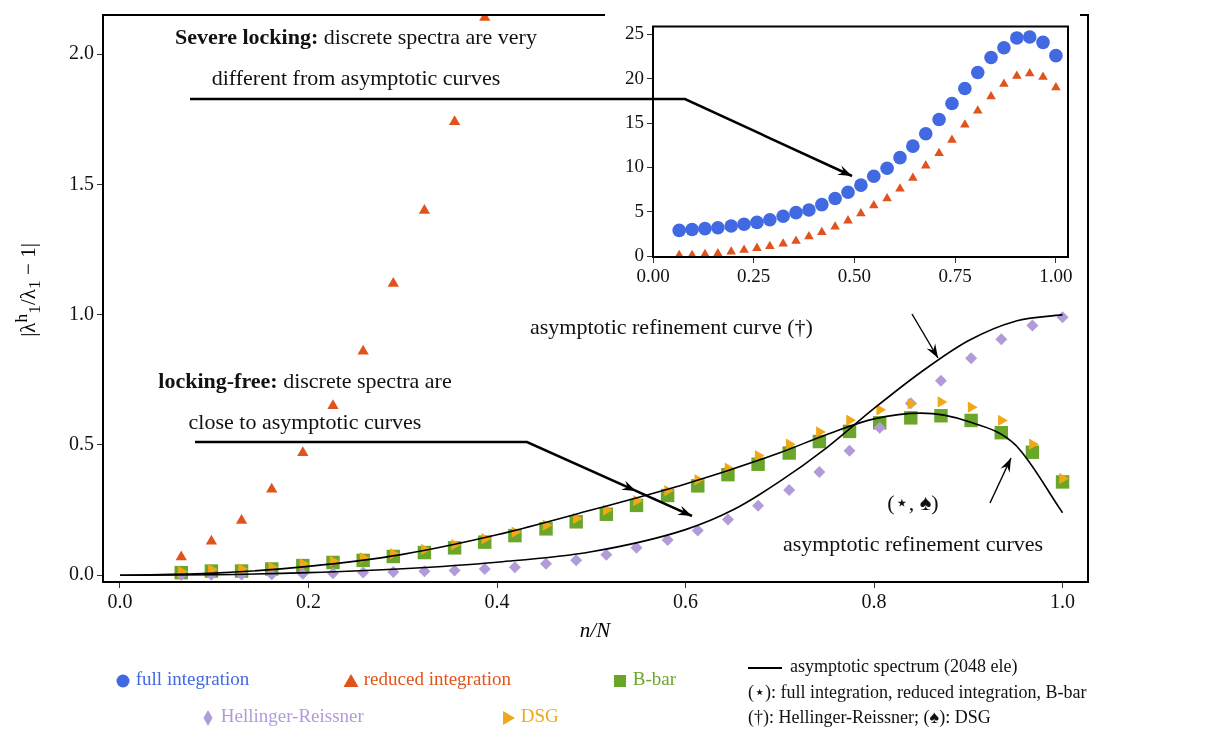 The width and height of the screenshot is (1230, 731). What do you see at coordinates (291, 716) in the screenshot?
I see `legend-label: Hellinger-Reissner` at bounding box center [291, 716].